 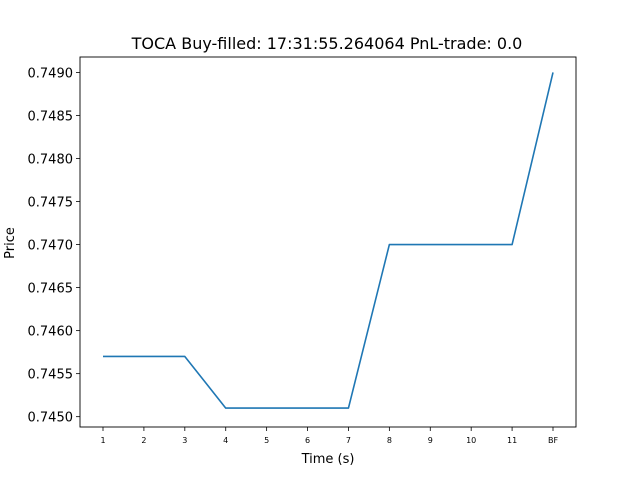 I want to click on y-tick-label: 0.7465, so click(x=51, y=289).